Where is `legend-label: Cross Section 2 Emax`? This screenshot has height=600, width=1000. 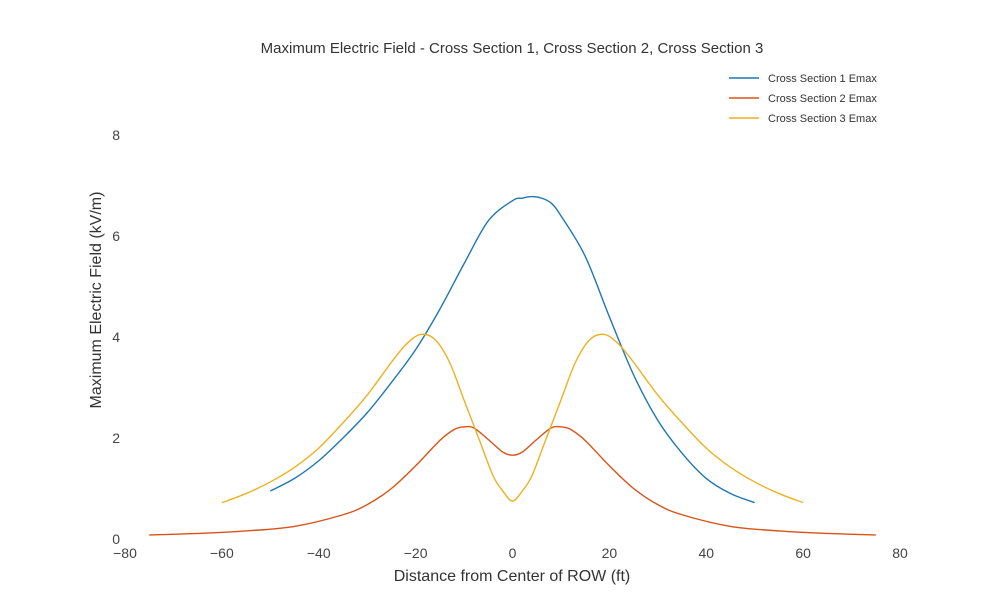 legend-label: Cross Section 2 Emax is located at coordinates (822, 99).